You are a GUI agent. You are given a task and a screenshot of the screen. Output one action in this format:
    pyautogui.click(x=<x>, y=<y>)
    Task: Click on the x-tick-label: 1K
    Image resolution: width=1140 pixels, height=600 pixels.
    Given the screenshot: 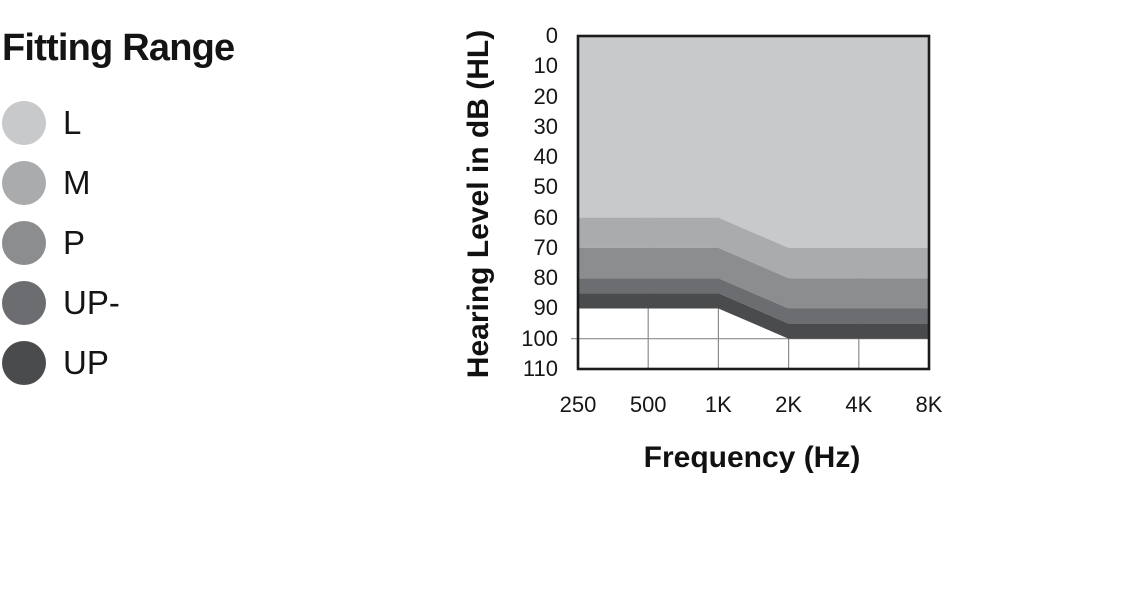 What is the action you would take?
    pyautogui.click(x=718, y=404)
    